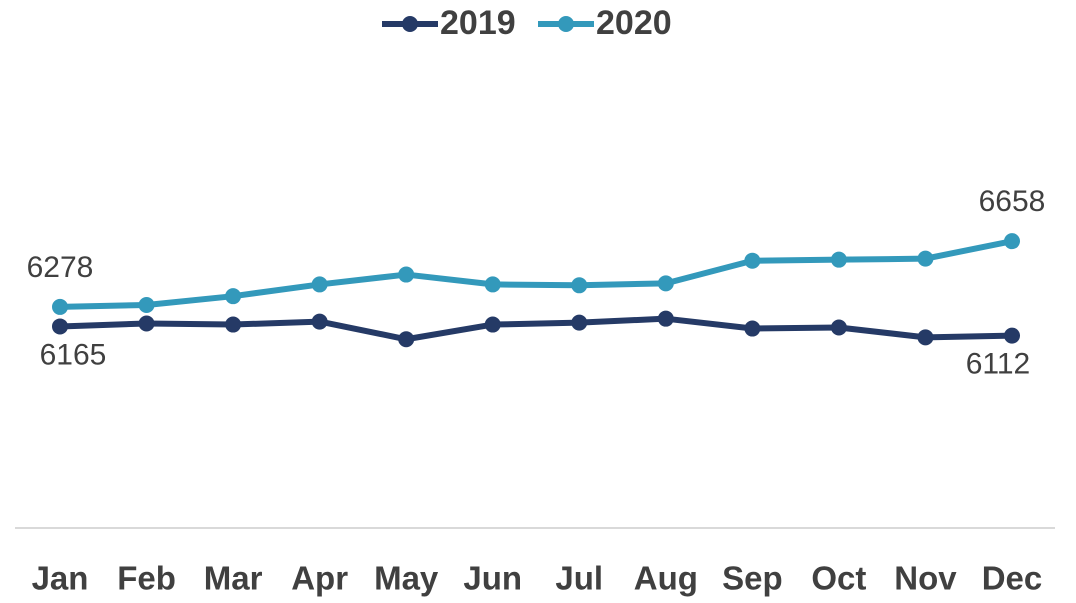  I want to click on x-tick-label: Sep, so click(752, 578).